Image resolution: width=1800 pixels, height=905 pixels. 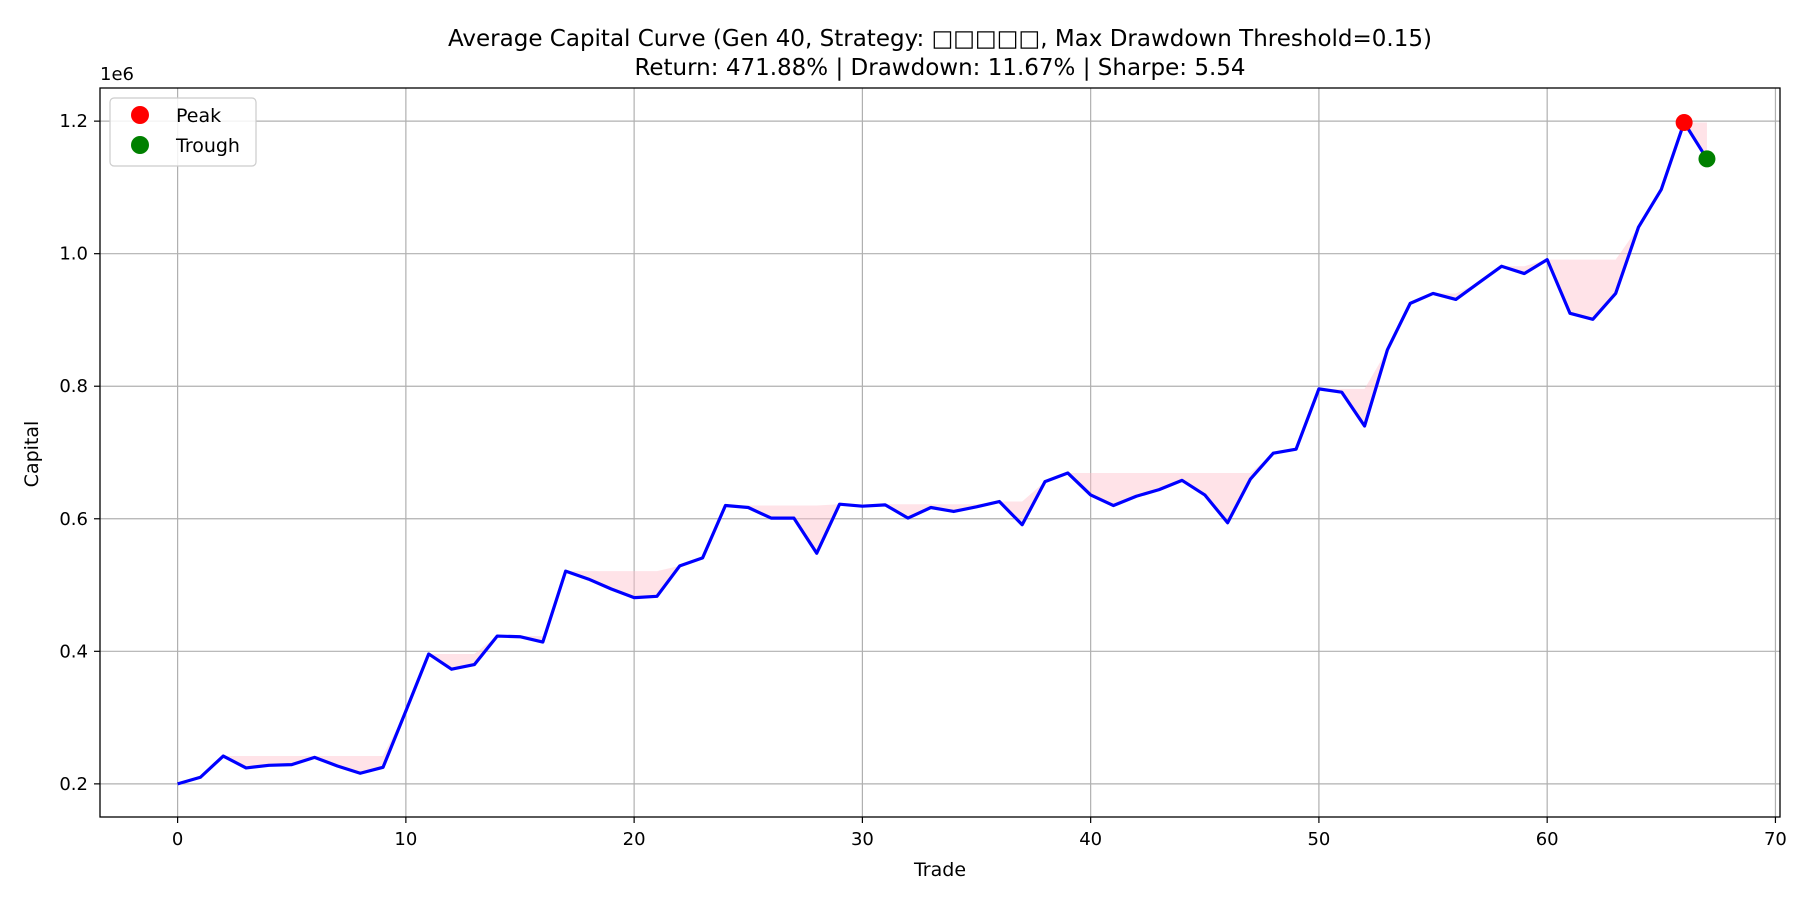 What do you see at coordinates (73, 784) in the screenshot?
I see `y-tick-label: 0.2` at bounding box center [73, 784].